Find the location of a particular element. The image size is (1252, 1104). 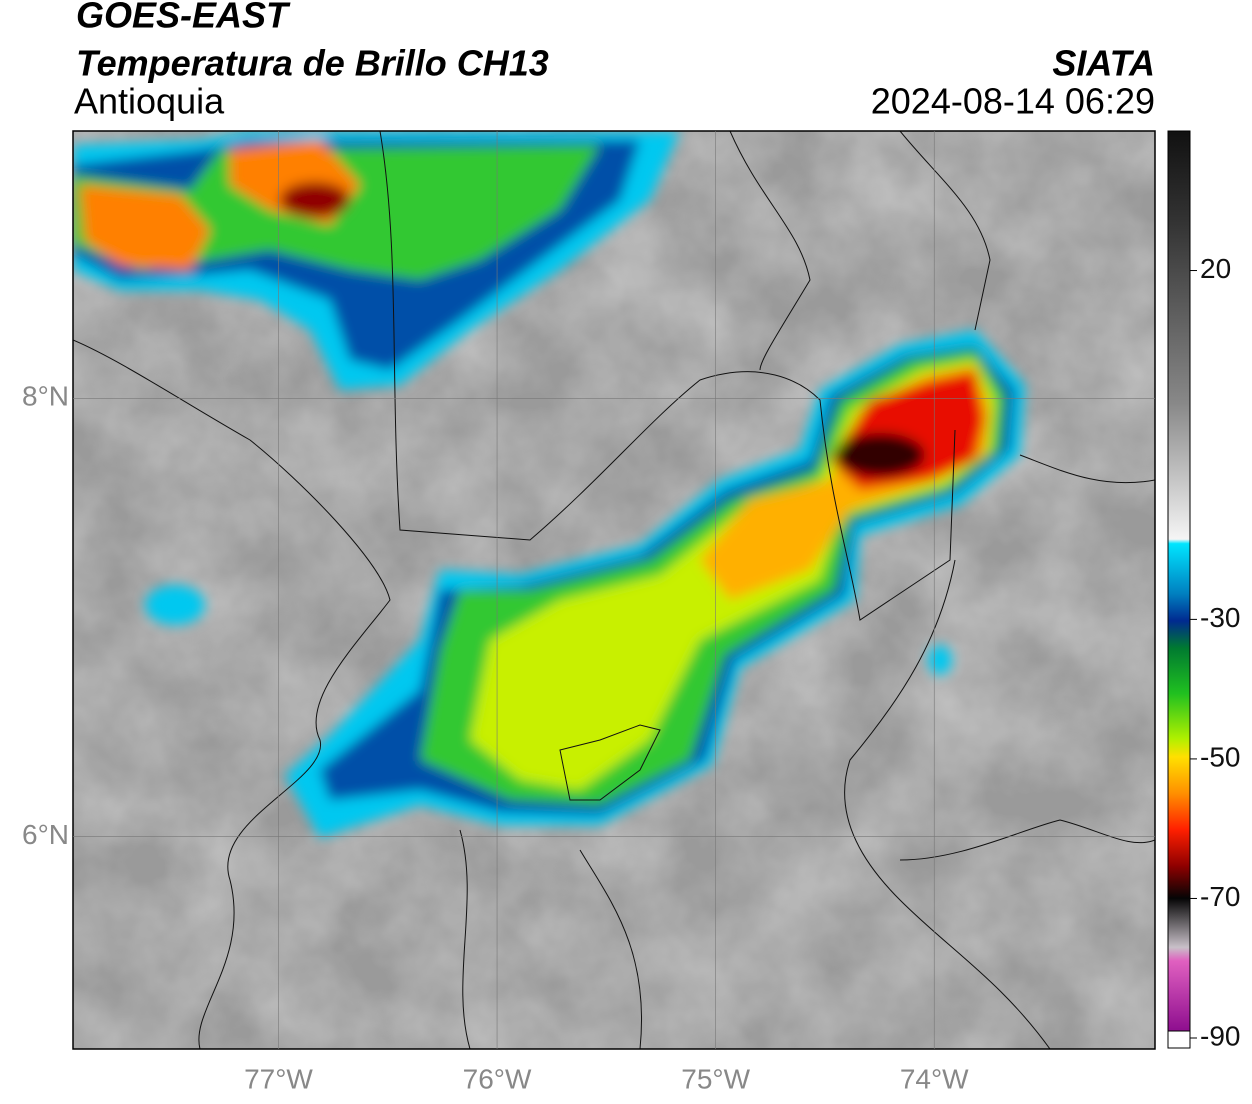

timestamp: 2024-08-14 06:29 is located at coordinates (1013, 101).